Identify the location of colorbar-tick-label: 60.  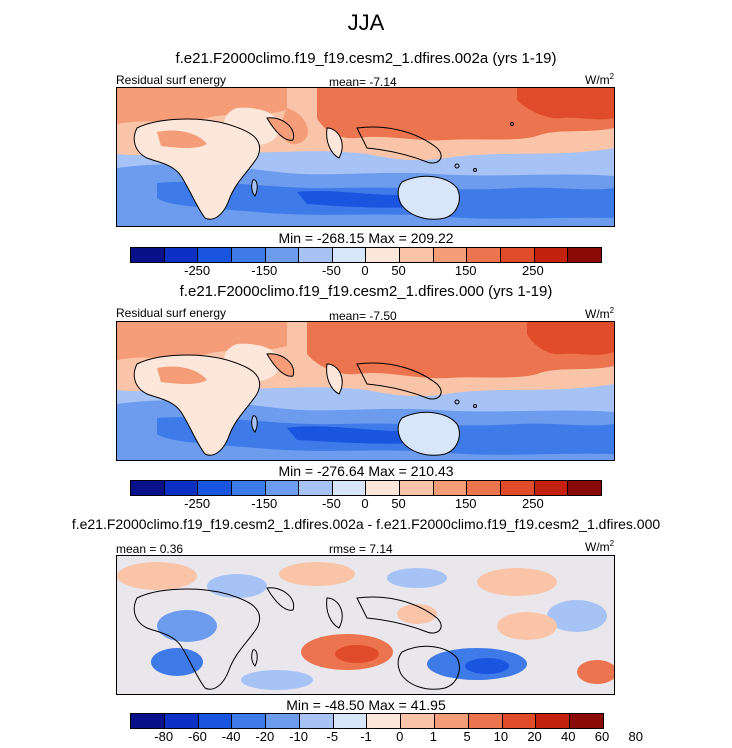
(602, 736).